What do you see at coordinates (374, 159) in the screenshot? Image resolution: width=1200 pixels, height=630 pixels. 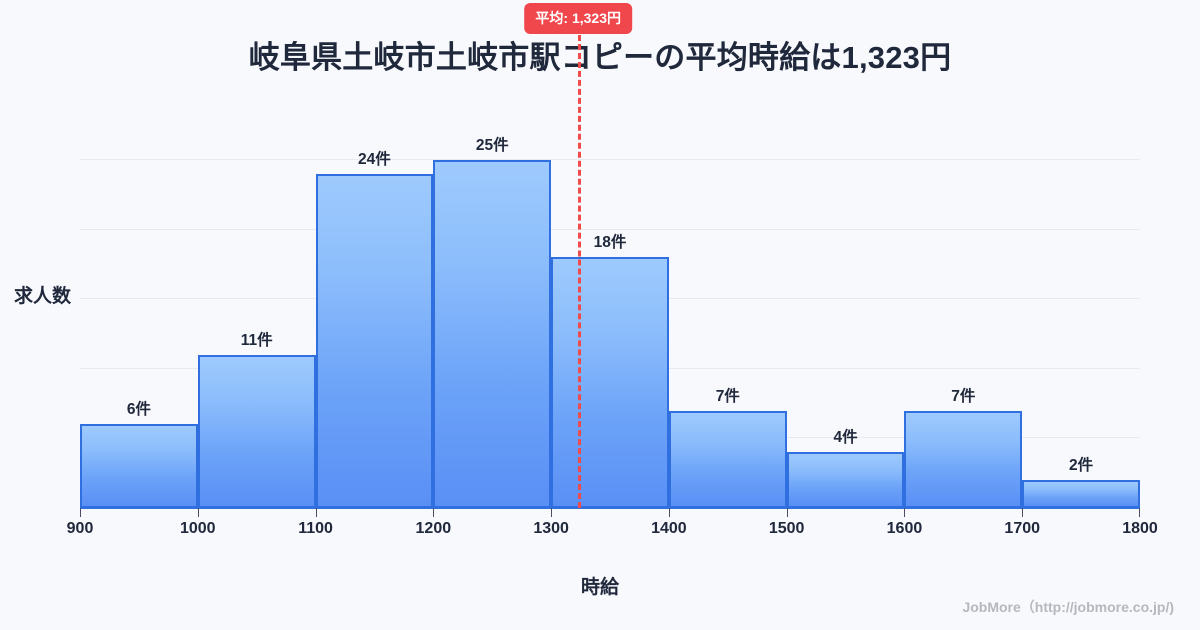 I see `bar-value-label: 24件` at bounding box center [374, 159].